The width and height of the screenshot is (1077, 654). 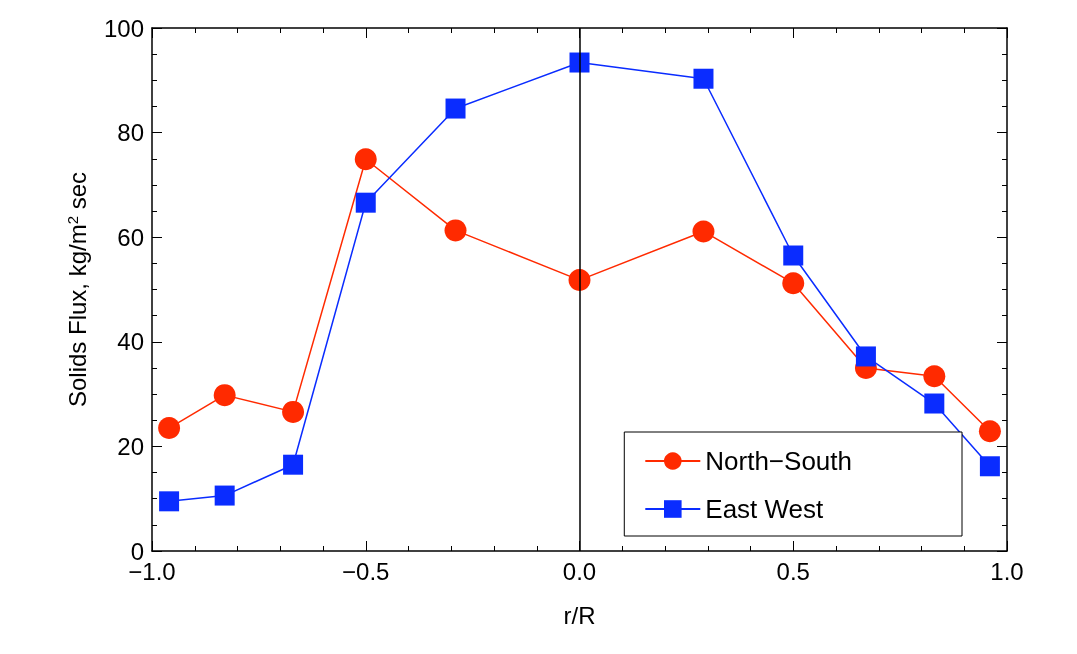 I want to click on legend-label: North−South, so click(x=779, y=461).